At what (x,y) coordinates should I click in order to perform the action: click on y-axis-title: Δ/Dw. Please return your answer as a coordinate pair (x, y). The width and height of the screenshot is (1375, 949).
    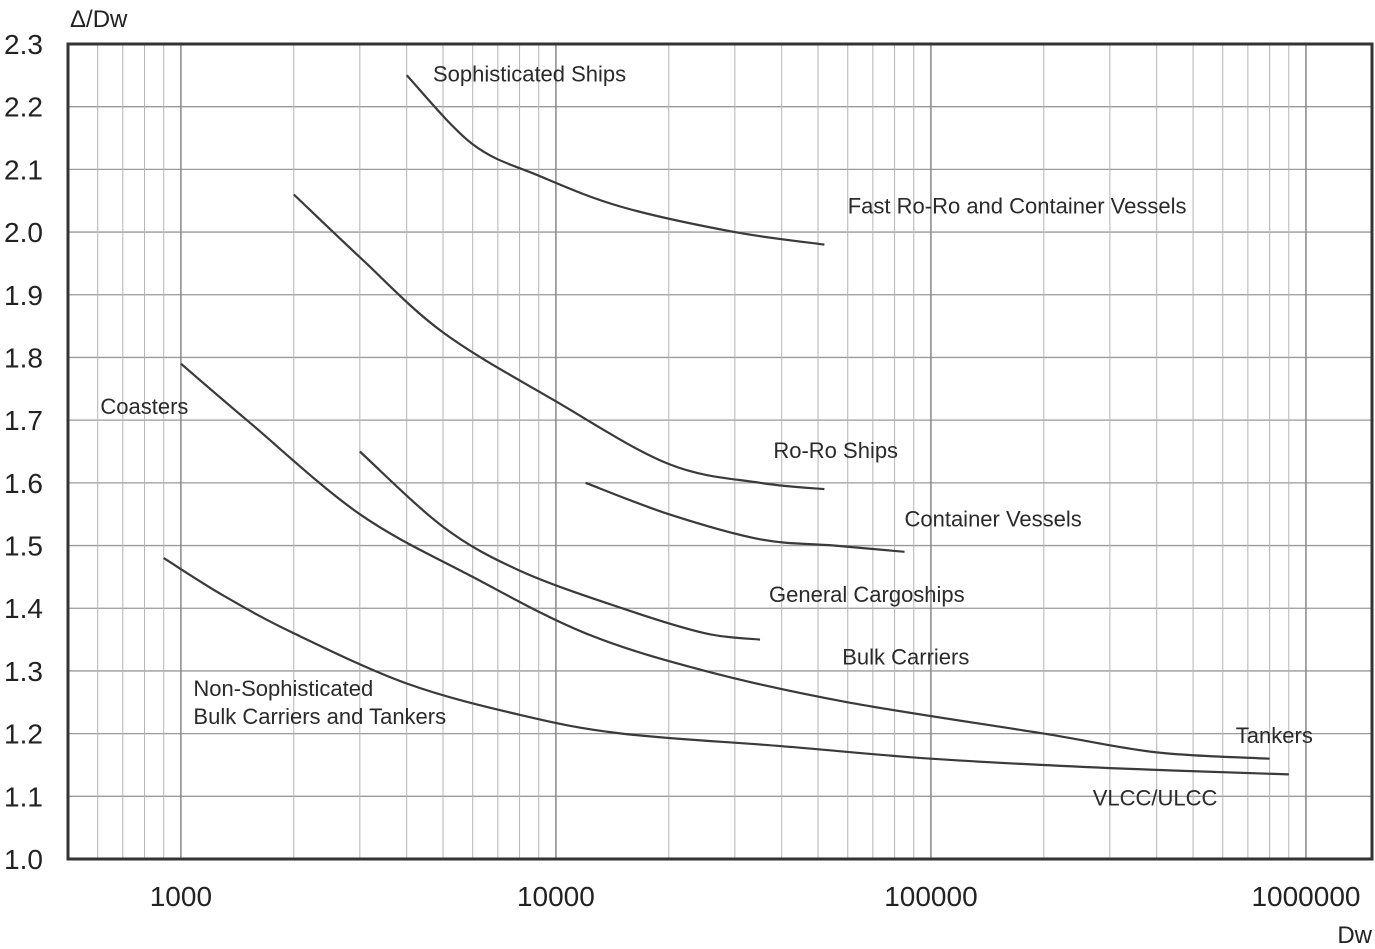
    Looking at the image, I should click on (99, 19).